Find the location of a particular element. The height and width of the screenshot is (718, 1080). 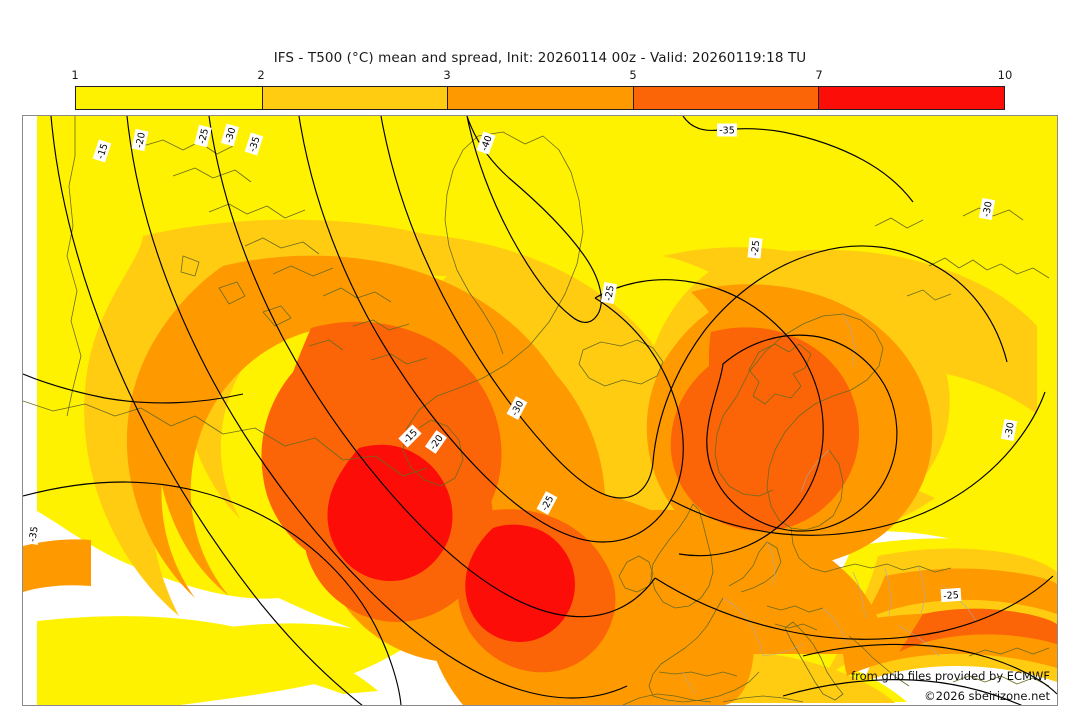

svg-text: -40 is located at coordinates (487, 143).